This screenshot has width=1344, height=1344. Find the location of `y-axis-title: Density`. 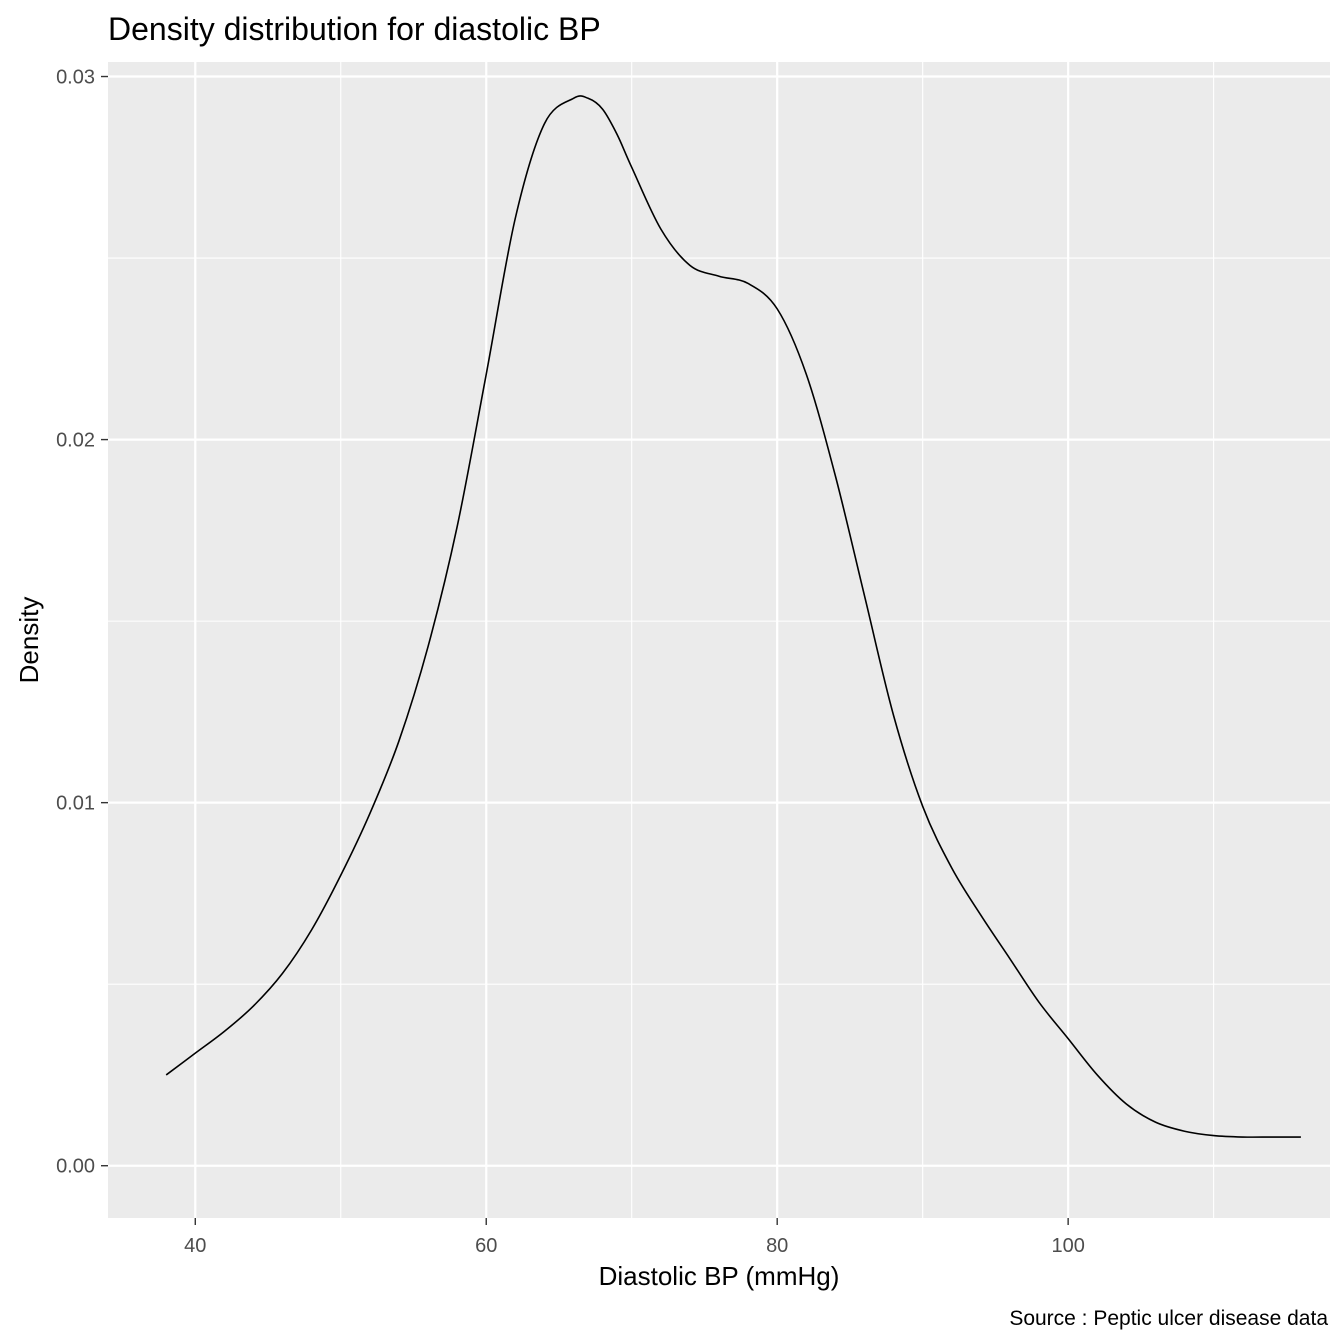

y-axis-title: Density is located at coordinates (29, 640).